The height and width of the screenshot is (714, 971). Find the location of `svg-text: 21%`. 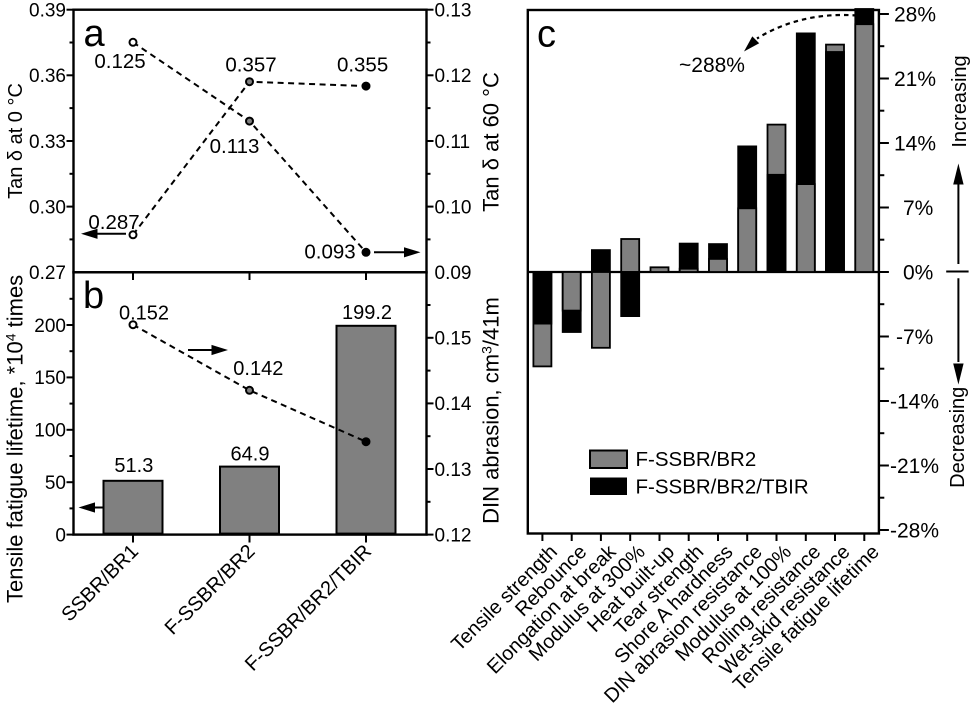

svg-text: 21% is located at coordinates (915, 79).